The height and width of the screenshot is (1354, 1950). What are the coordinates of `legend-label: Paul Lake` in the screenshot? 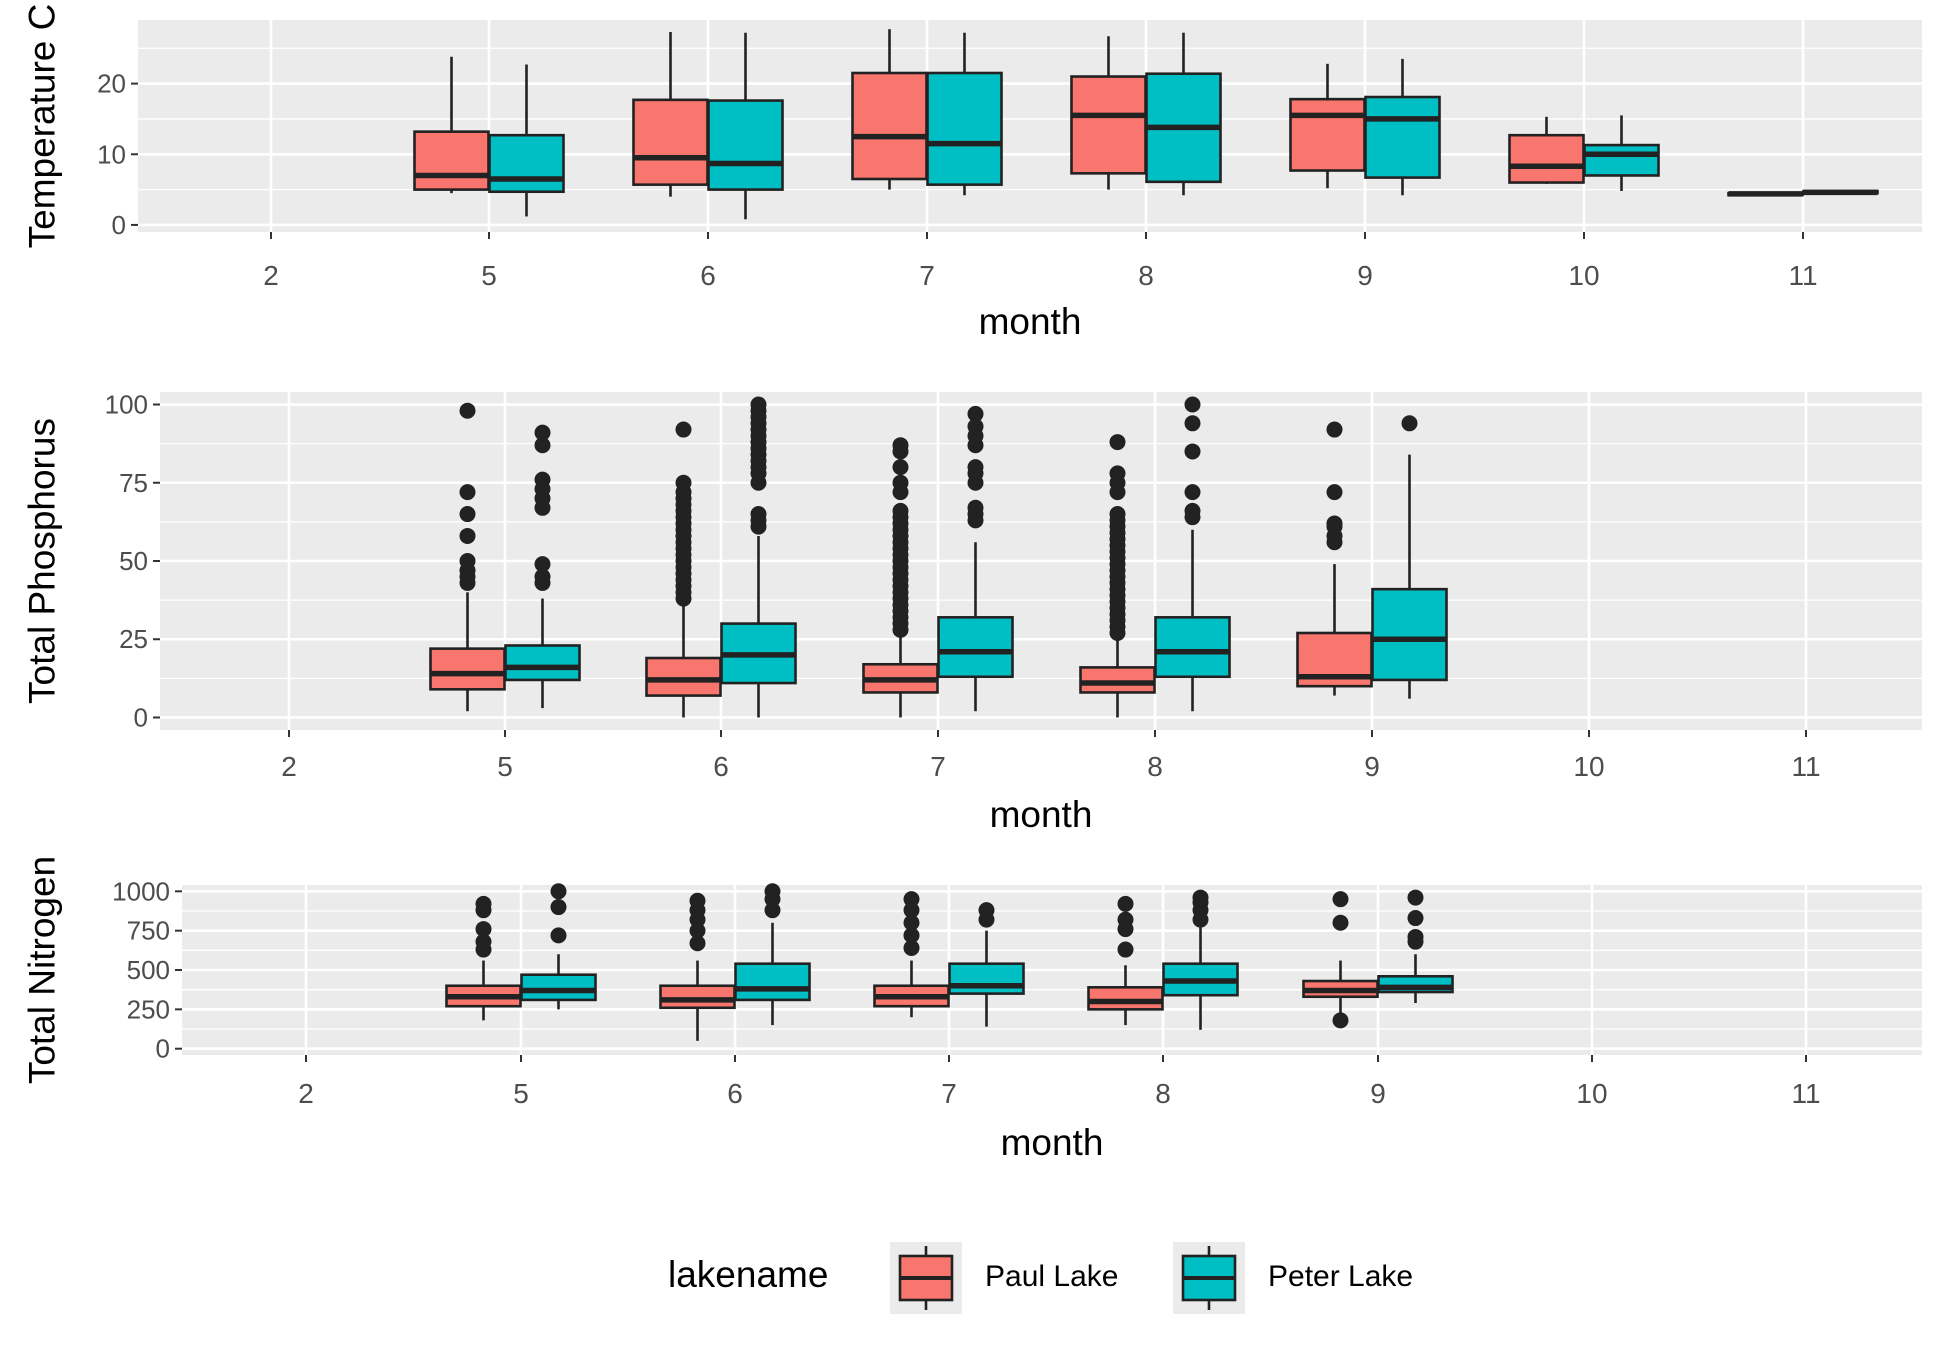 It's located at (1051, 1276).